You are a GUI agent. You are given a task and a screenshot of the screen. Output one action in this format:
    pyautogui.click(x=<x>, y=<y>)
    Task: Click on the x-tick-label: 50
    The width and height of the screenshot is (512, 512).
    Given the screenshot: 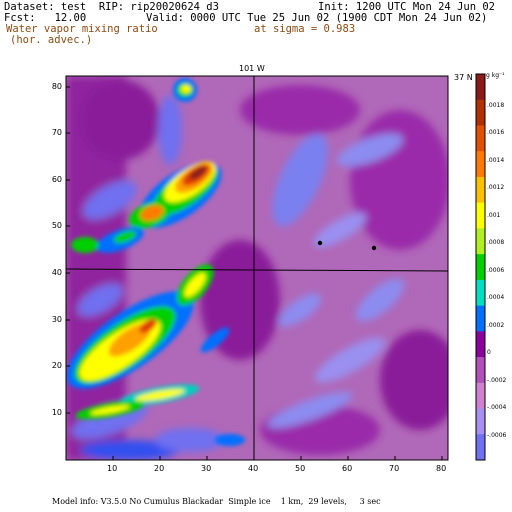 What is the action you would take?
    pyautogui.click(x=300, y=468)
    